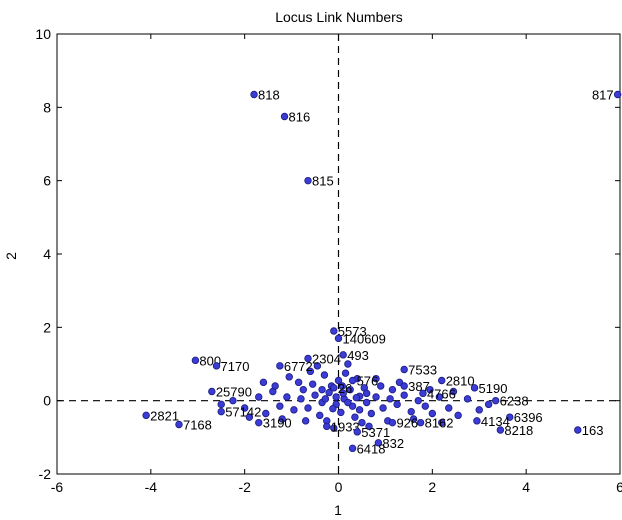 This screenshot has height=520, width=622. I want to click on y-tick-label: 8, so click(47, 107).